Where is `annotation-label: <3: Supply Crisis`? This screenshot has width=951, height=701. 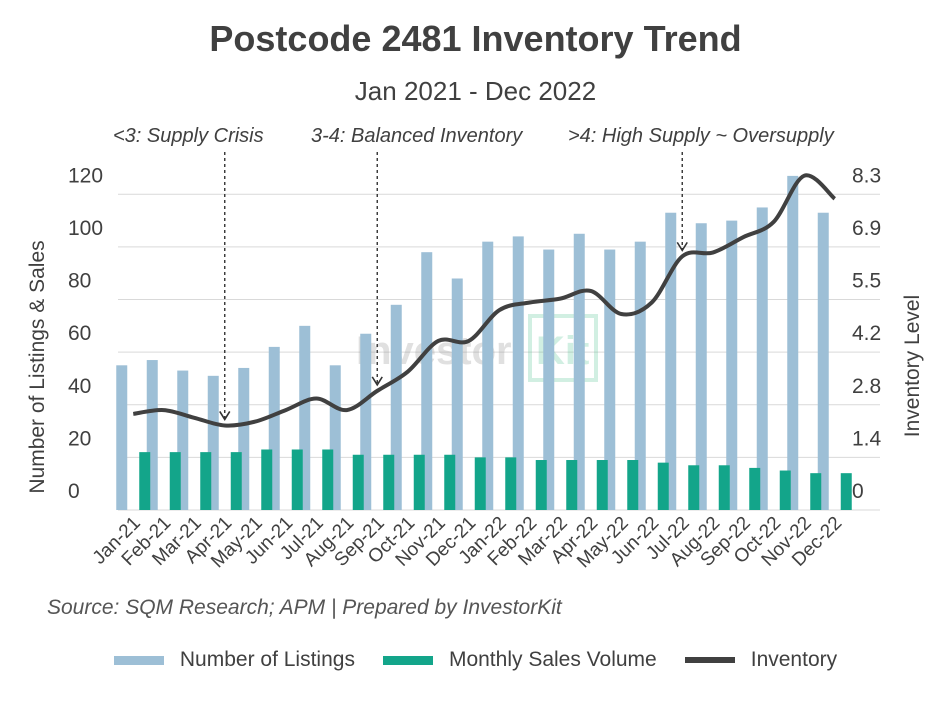 annotation-label: <3: Supply Crisis is located at coordinates (188, 136).